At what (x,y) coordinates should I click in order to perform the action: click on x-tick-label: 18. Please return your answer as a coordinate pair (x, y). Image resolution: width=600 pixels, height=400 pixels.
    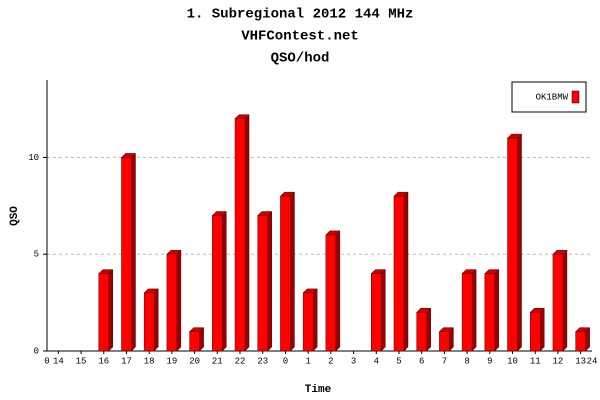
    Looking at the image, I should click on (149, 361).